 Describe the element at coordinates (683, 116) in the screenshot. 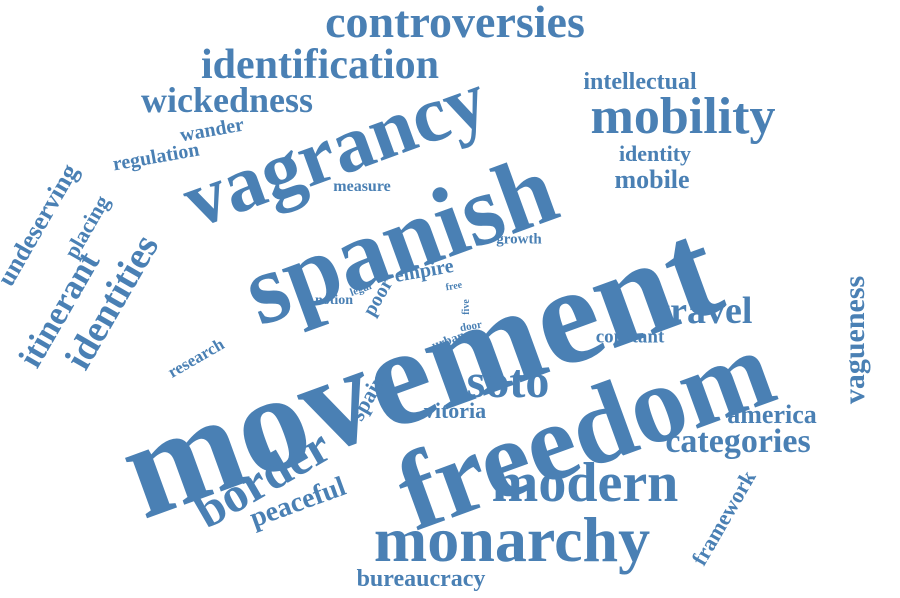

I see `word-mobility: mobility` at that location.